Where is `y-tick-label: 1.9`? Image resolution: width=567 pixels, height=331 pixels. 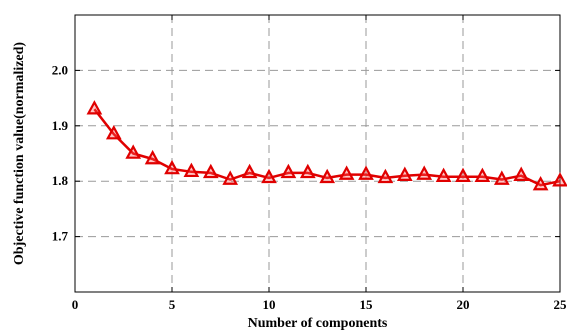
y-tick-label: 1.9 is located at coordinates (60, 125).